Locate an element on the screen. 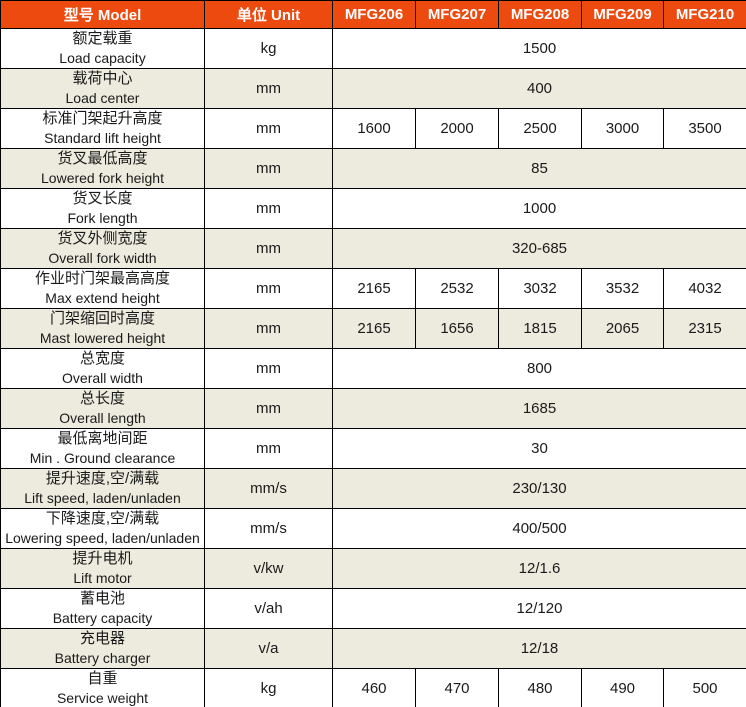 The height and width of the screenshot is (707, 746). spec-row: 蓄电池 Battery capacity v/ah 12/120 is located at coordinates (373, 608).